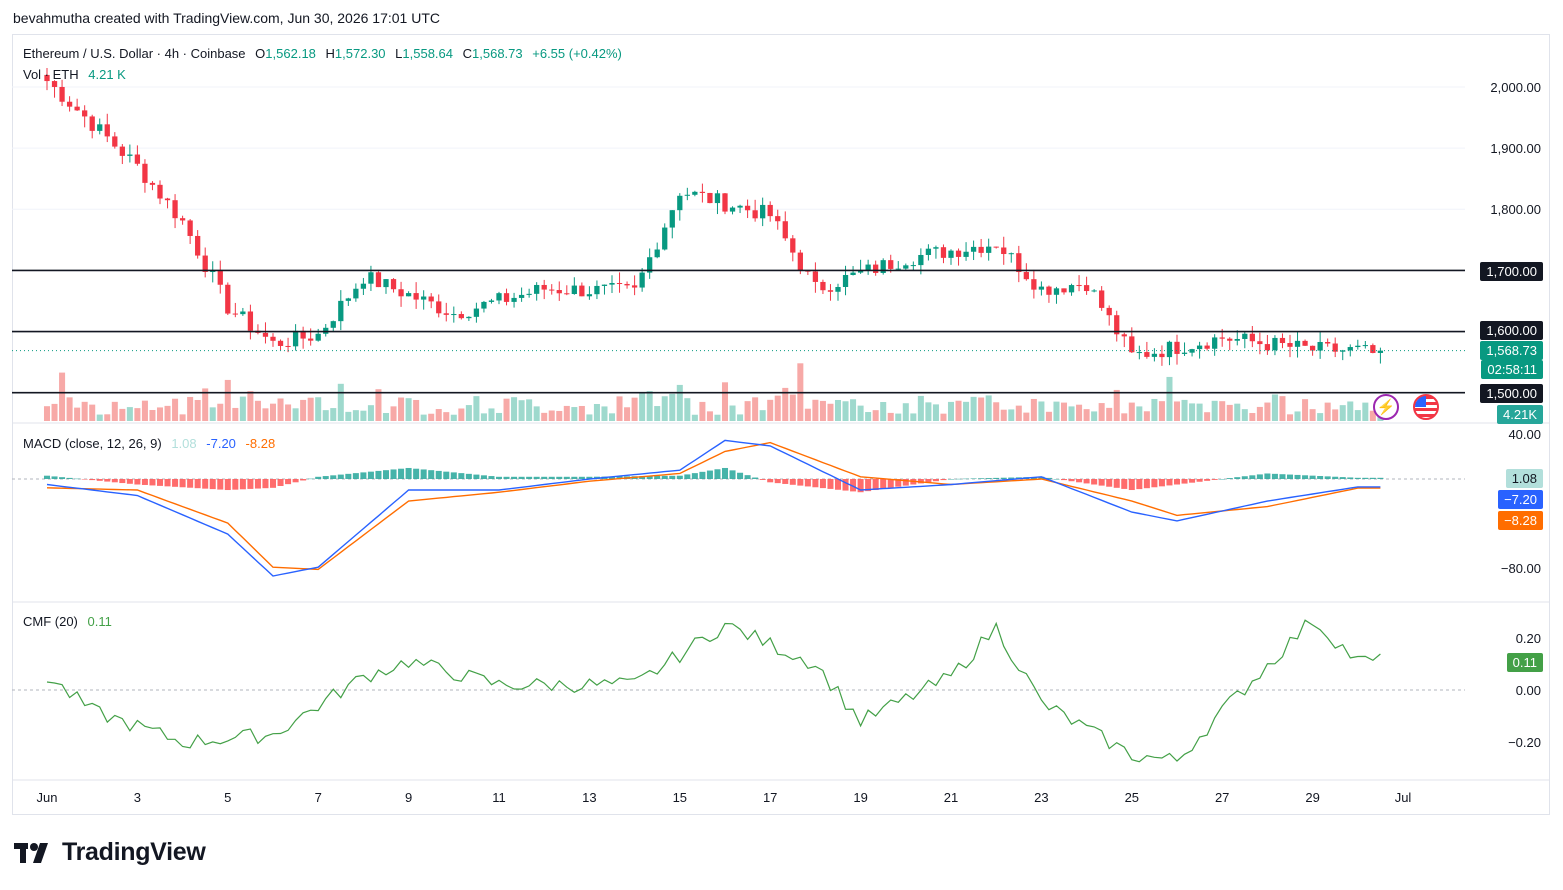 The image size is (1563, 890). Describe the element at coordinates (1515, 209) in the screenshot. I see `price-axis-label: 1,800.00` at that location.